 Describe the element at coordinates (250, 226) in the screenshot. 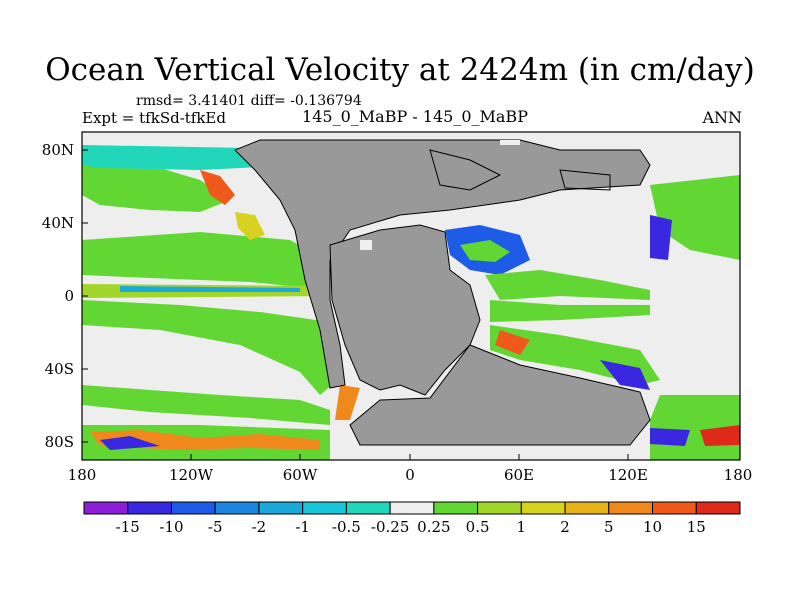

I see `north-pacific-yellow` at that location.